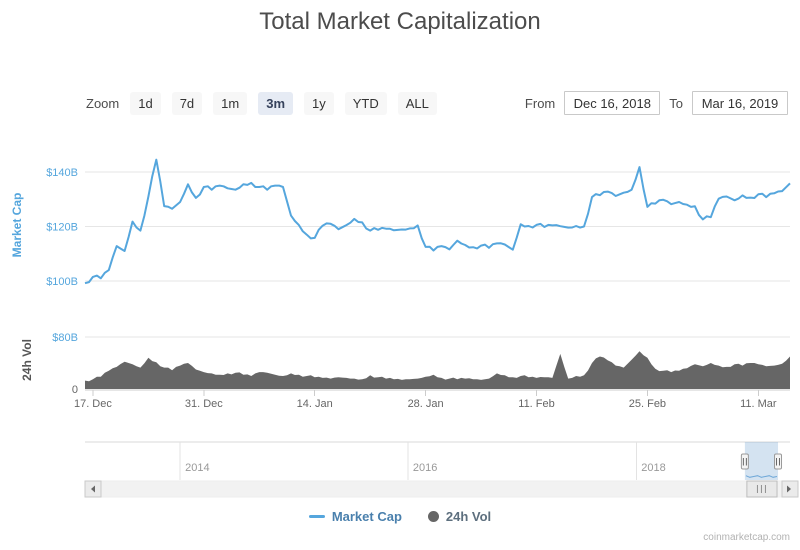 The image size is (800, 550). I want to click on navigator-handle-right, so click(778, 461).